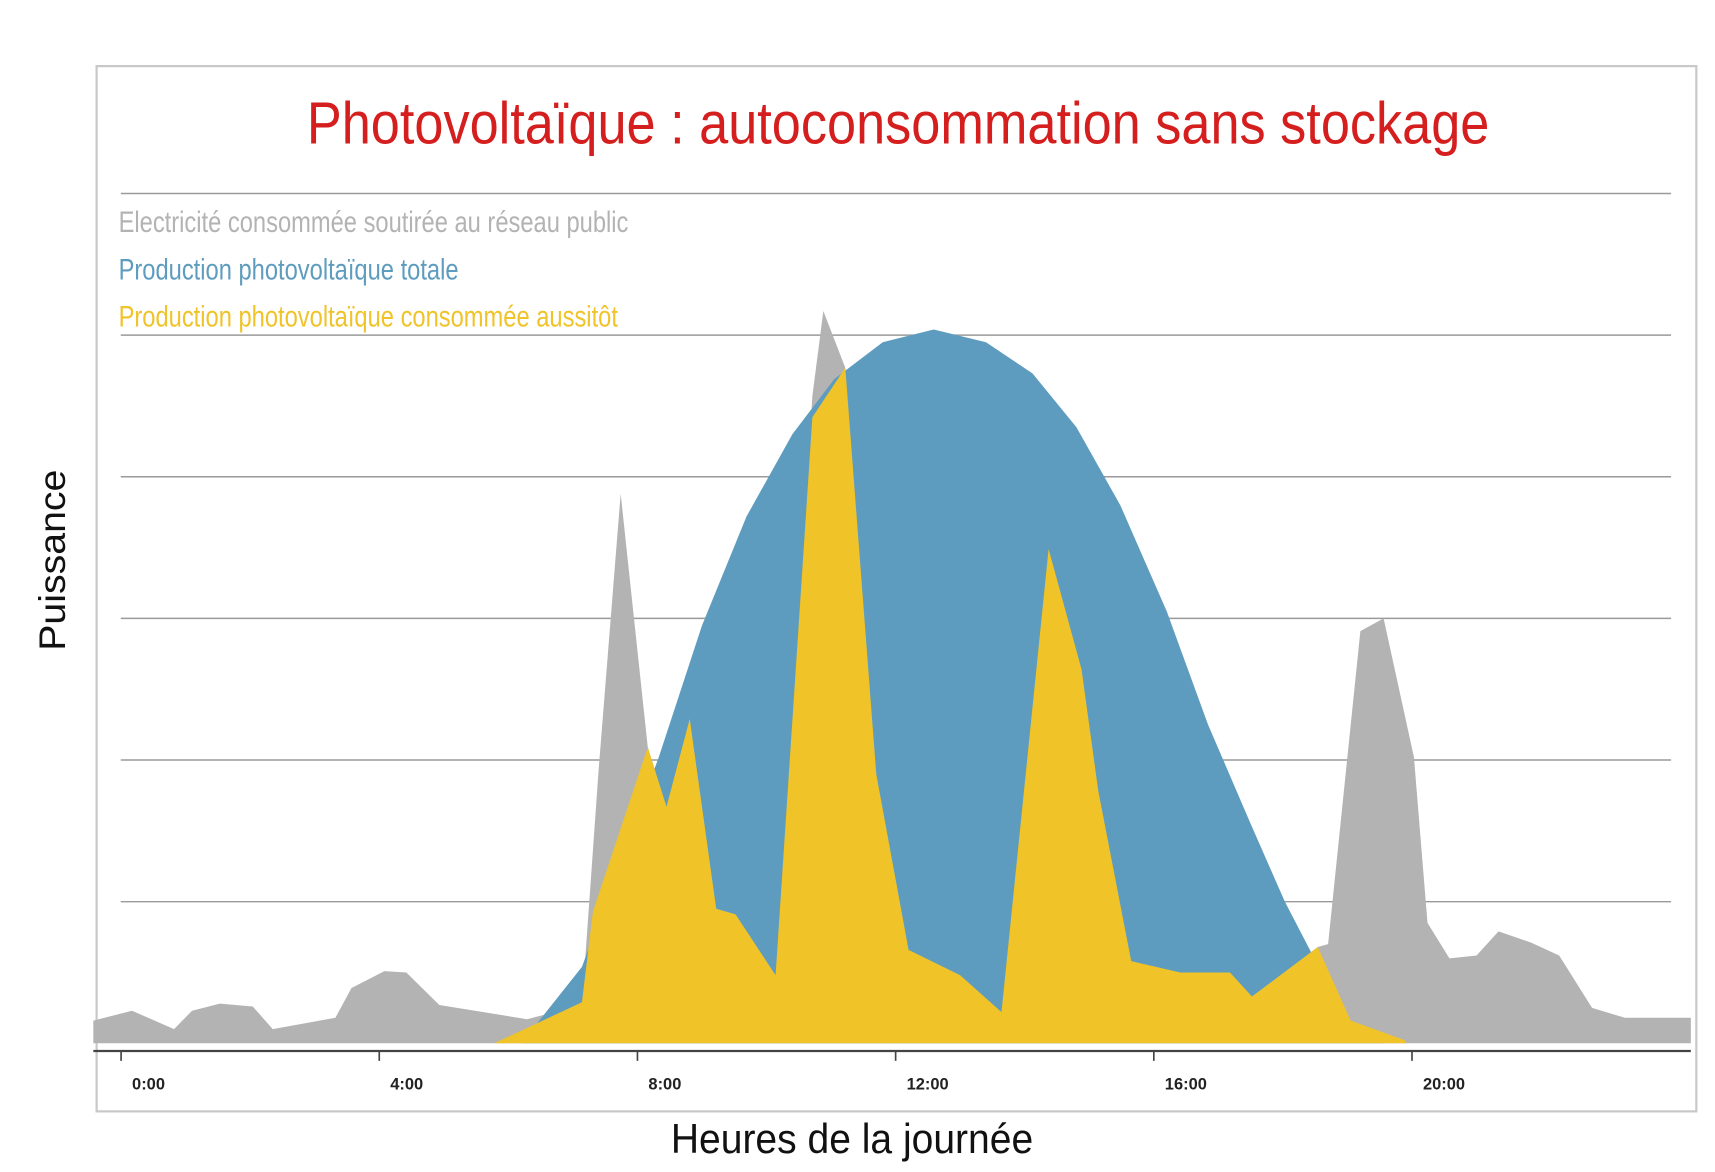 The height and width of the screenshot is (1172, 1715). Describe the element at coordinates (406, 1084) in the screenshot. I see `x-tick-label: 4:00` at that location.